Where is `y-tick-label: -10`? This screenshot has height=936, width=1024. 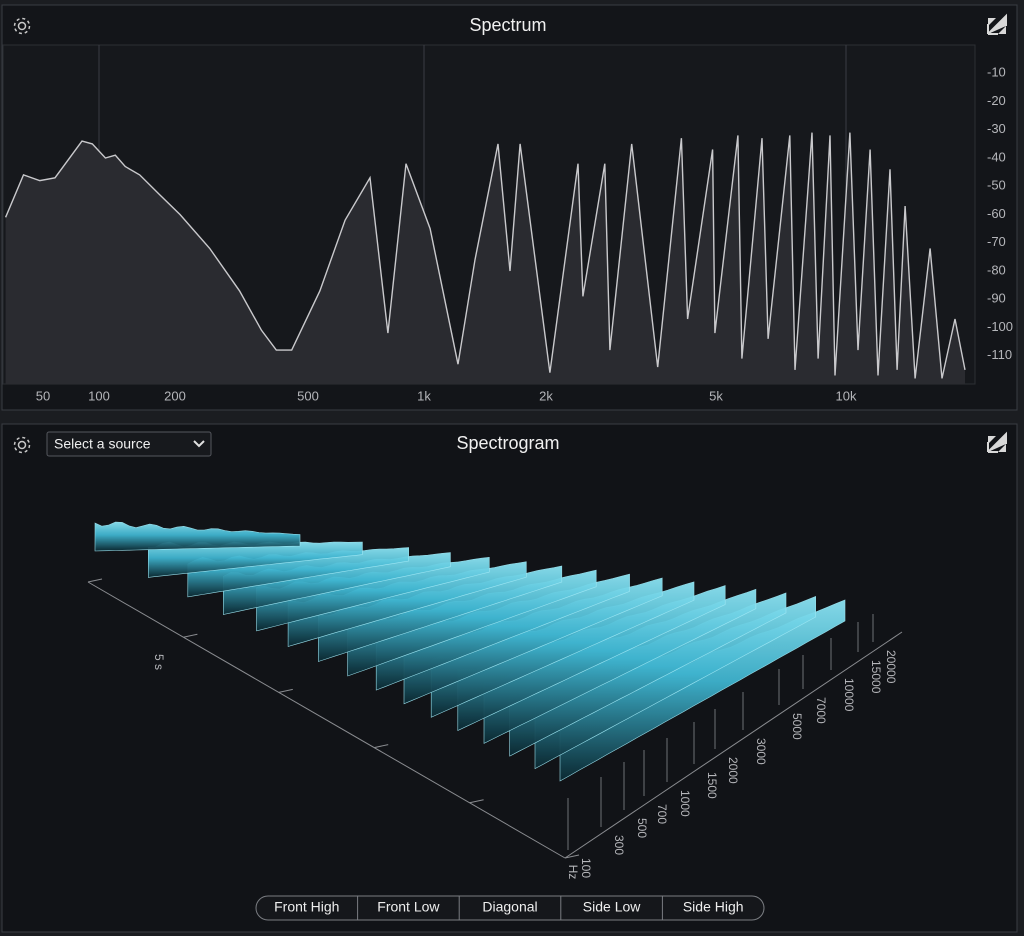
y-tick-label: -10 is located at coordinates (996, 72).